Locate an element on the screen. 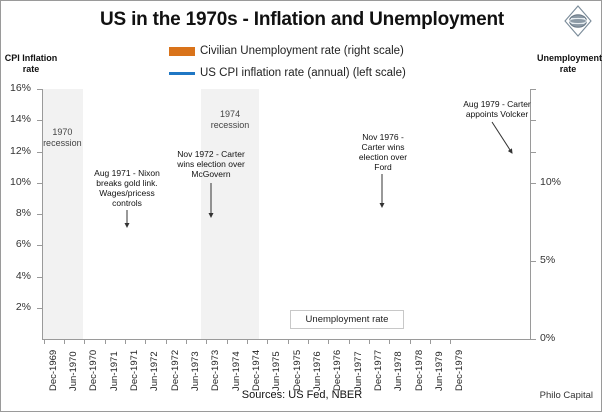  recession-label-2: 1974 recession is located at coordinates (230, 119).